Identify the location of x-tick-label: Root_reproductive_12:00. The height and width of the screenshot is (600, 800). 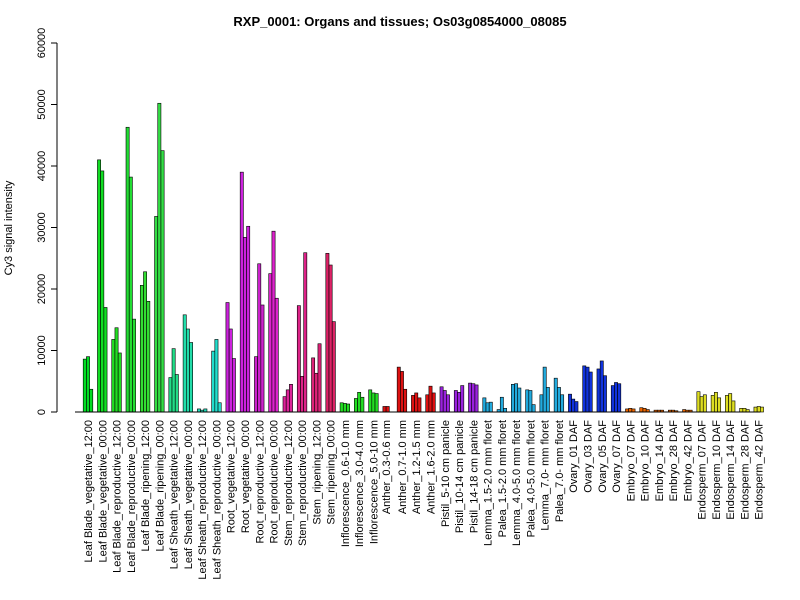
(260, 482).